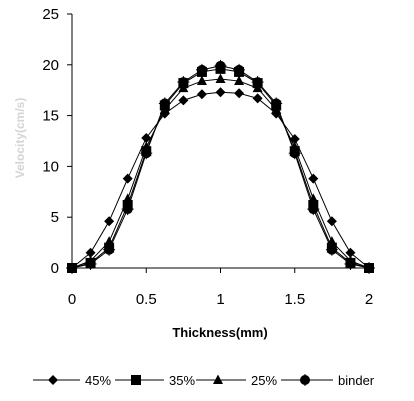 This screenshot has height=401, width=414. I want to click on legend-label: binder, so click(356, 380).